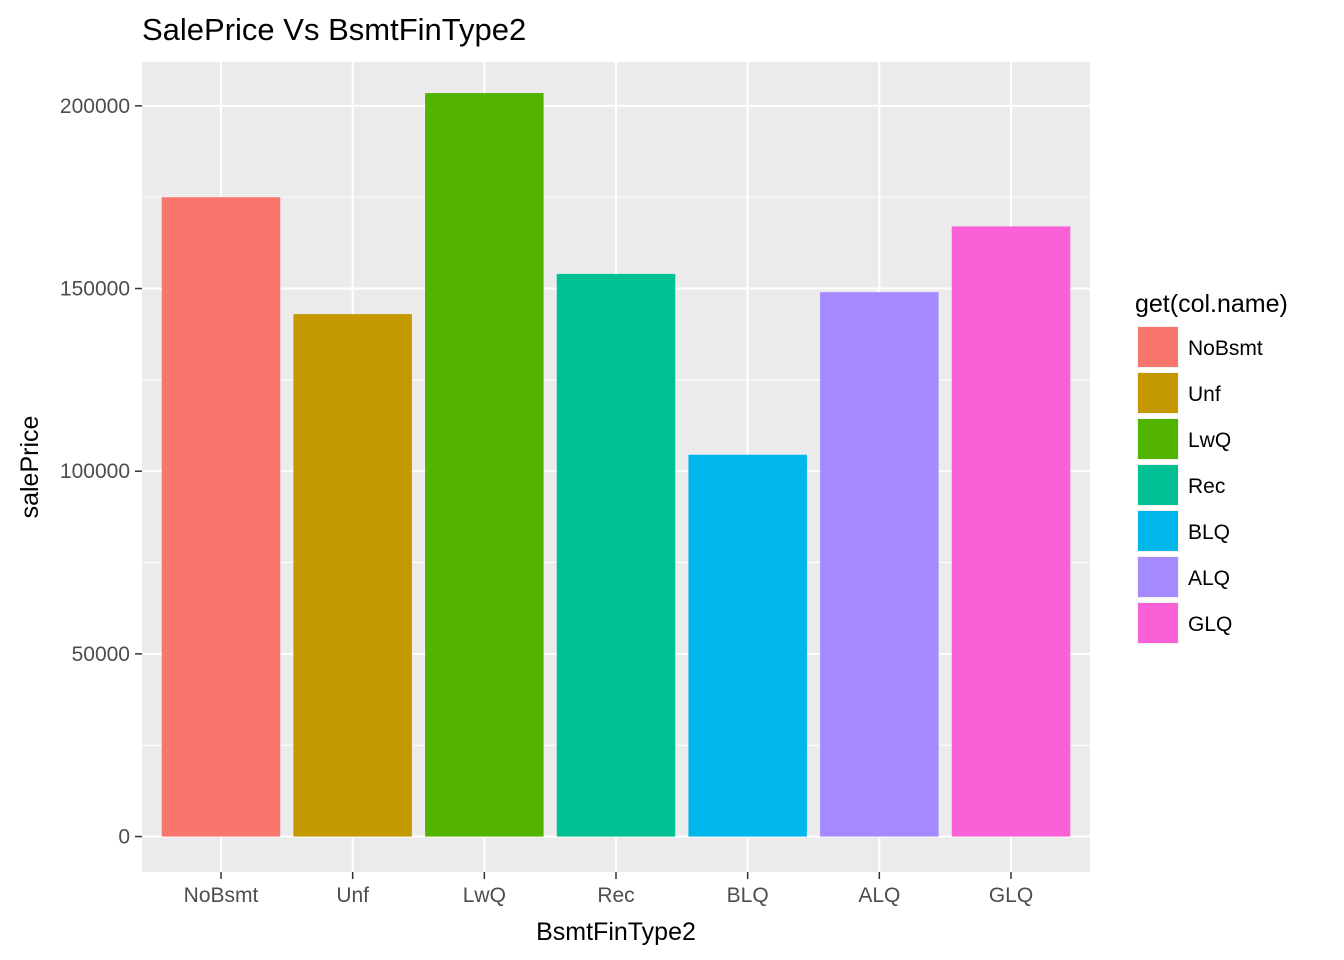 The height and width of the screenshot is (960, 1344). What do you see at coordinates (1158, 439) in the screenshot?
I see `legend-swatch-lwq` at bounding box center [1158, 439].